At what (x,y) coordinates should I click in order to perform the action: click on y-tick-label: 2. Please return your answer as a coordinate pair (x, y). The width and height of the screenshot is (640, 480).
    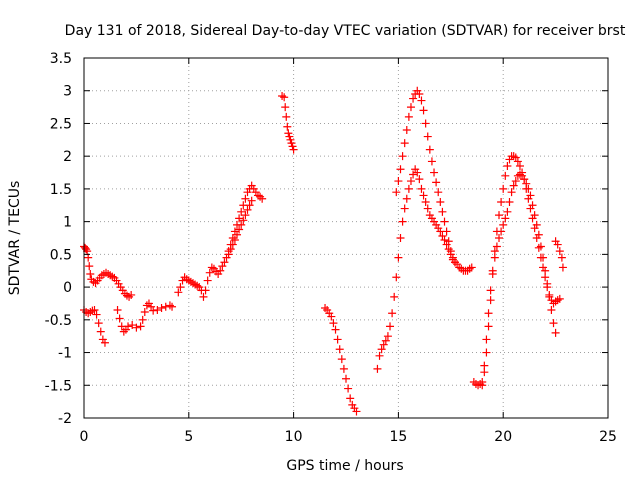
    Looking at the image, I should click on (67, 157).